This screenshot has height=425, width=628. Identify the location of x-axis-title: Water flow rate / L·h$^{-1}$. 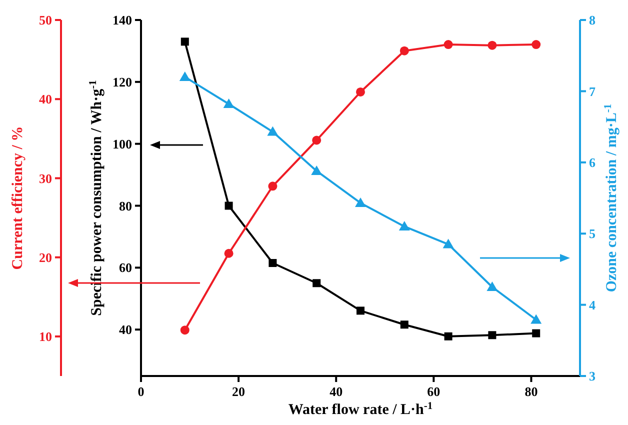
(360, 409).